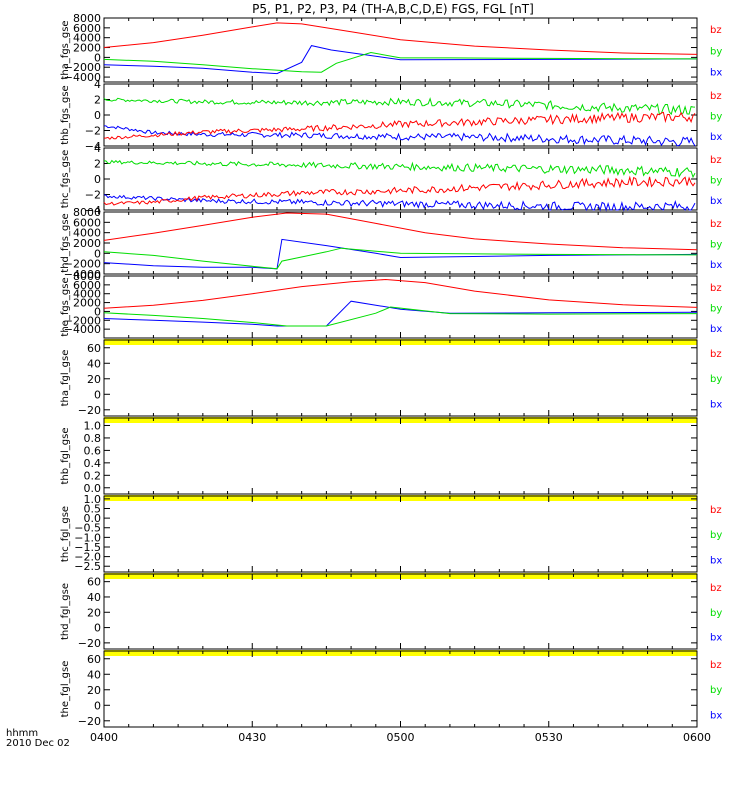 This screenshot has width=750, height=800. What do you see at coordinates (89, 643) in the screenshot?
I see `thd_fgl_gse-ytick-label: −20` at bounding box center [89, 643].